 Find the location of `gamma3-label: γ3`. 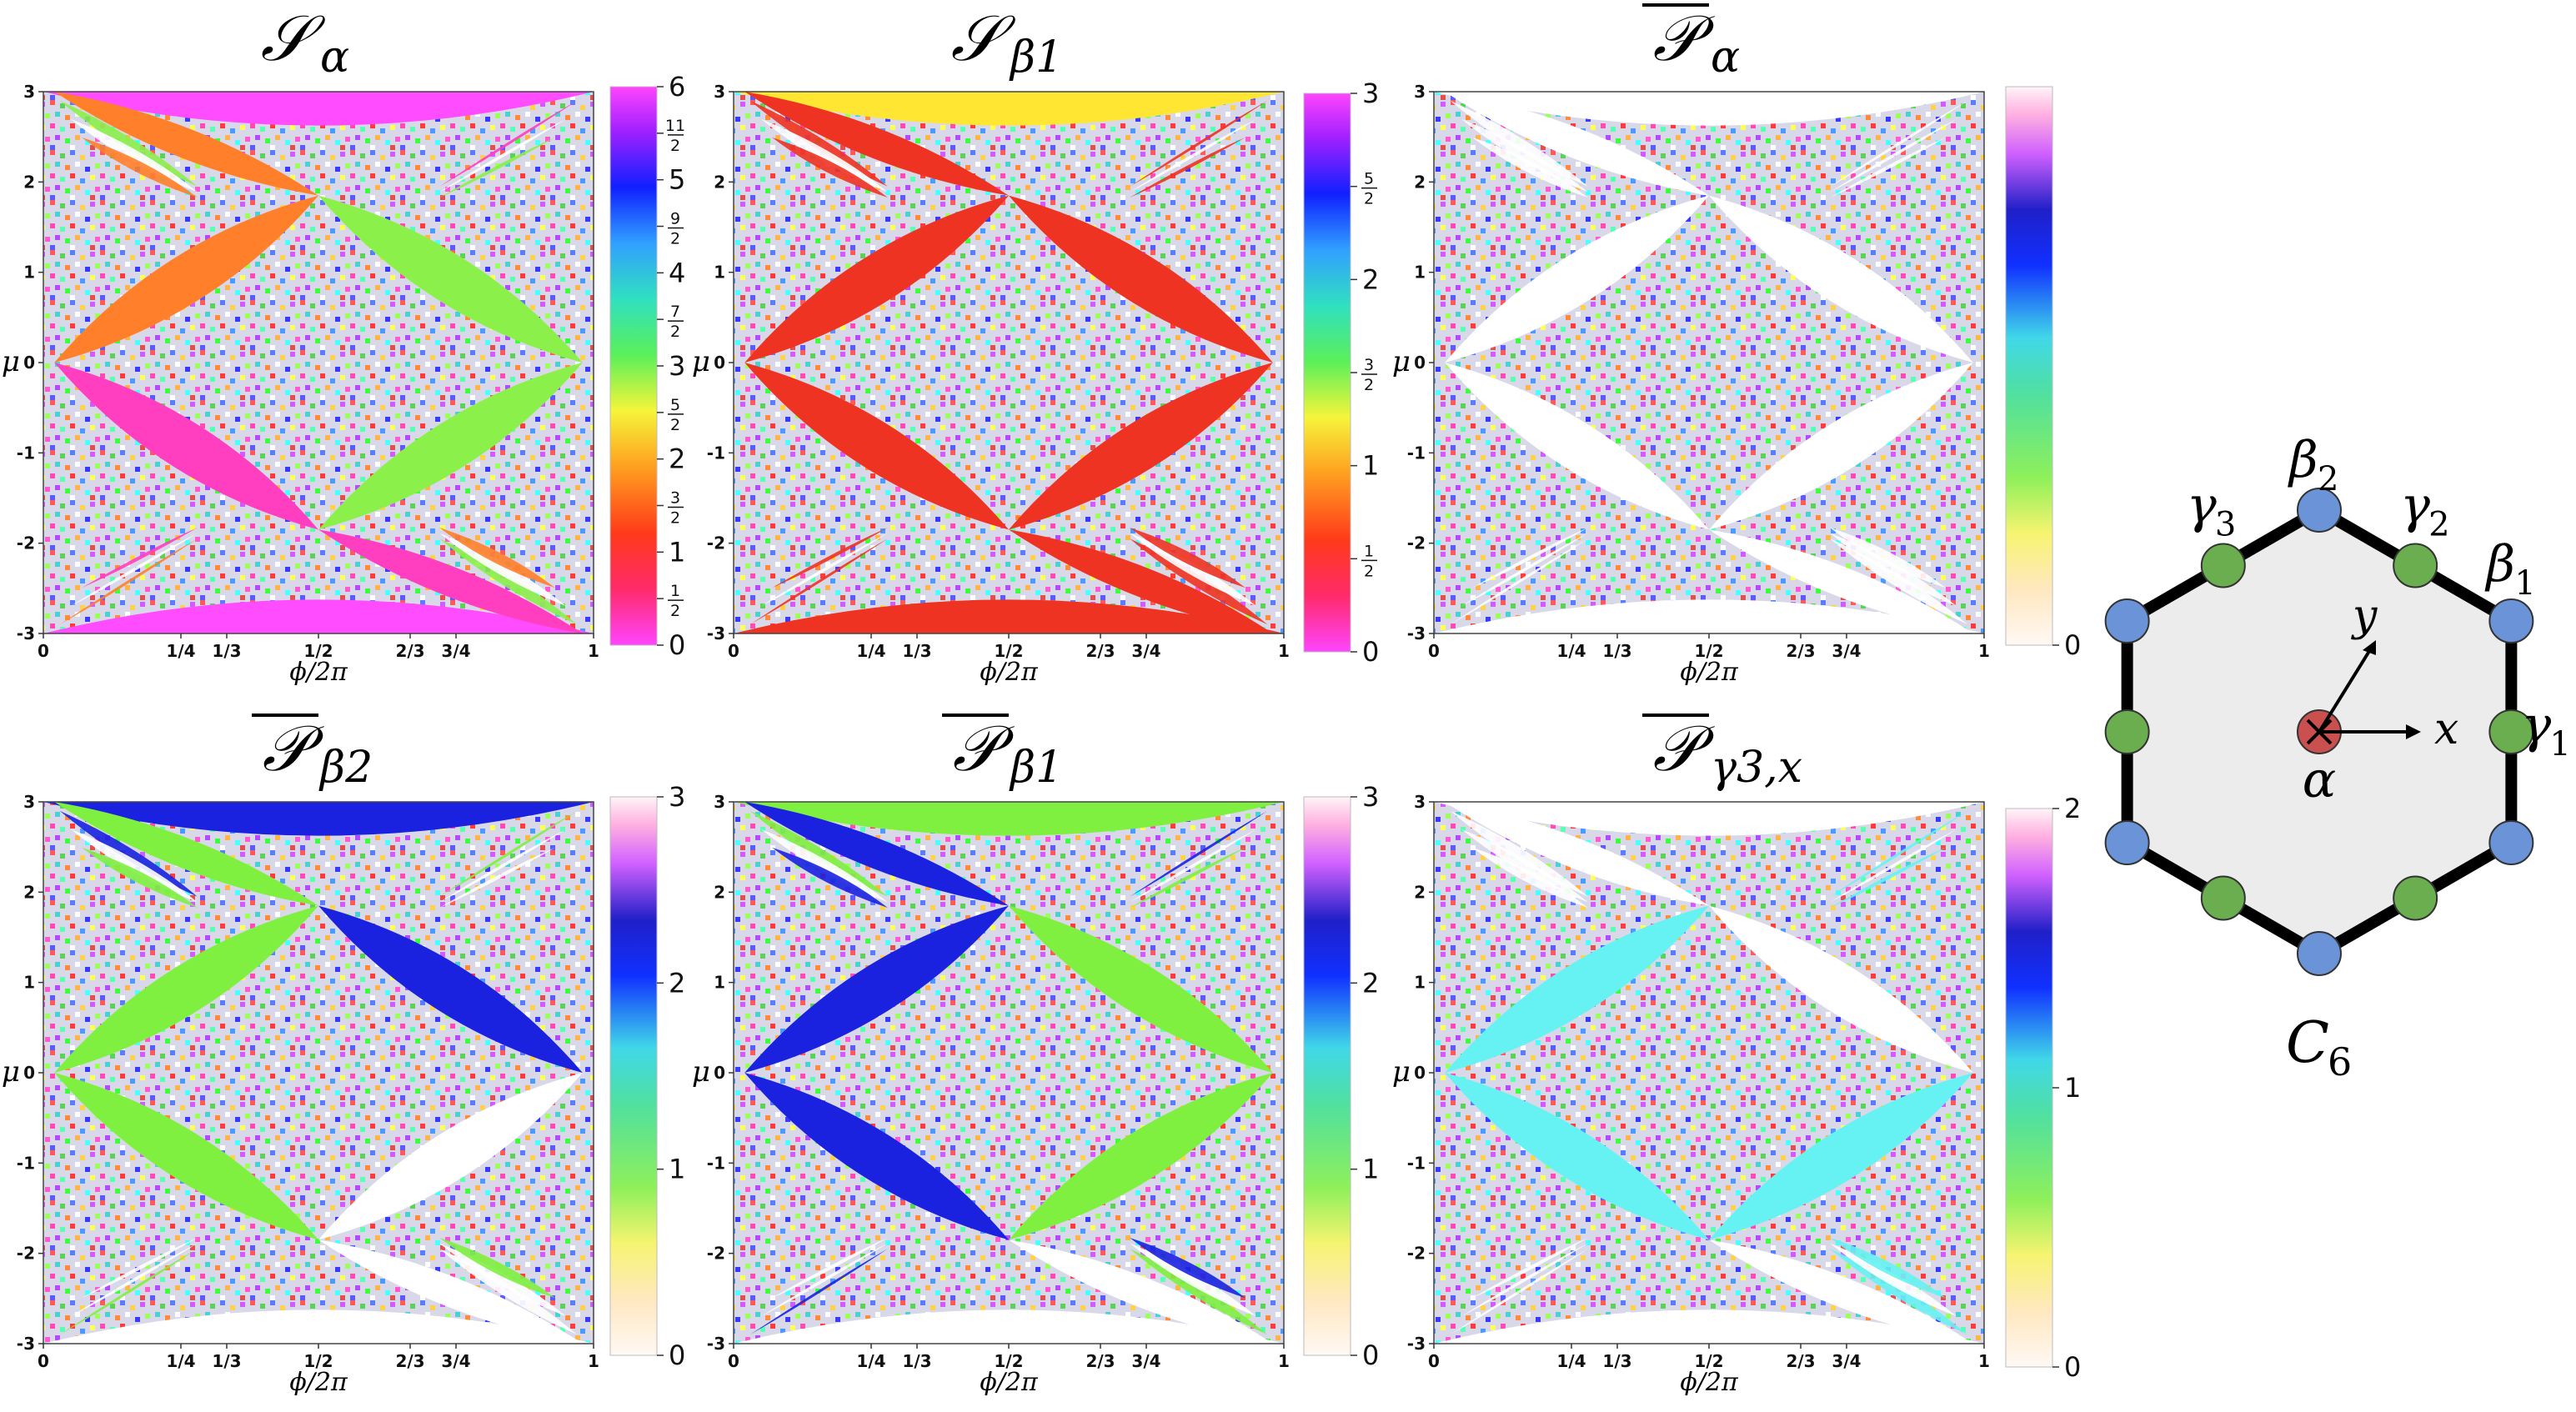

gamma3-label: γ3 is located at coordinates (2211, 510).